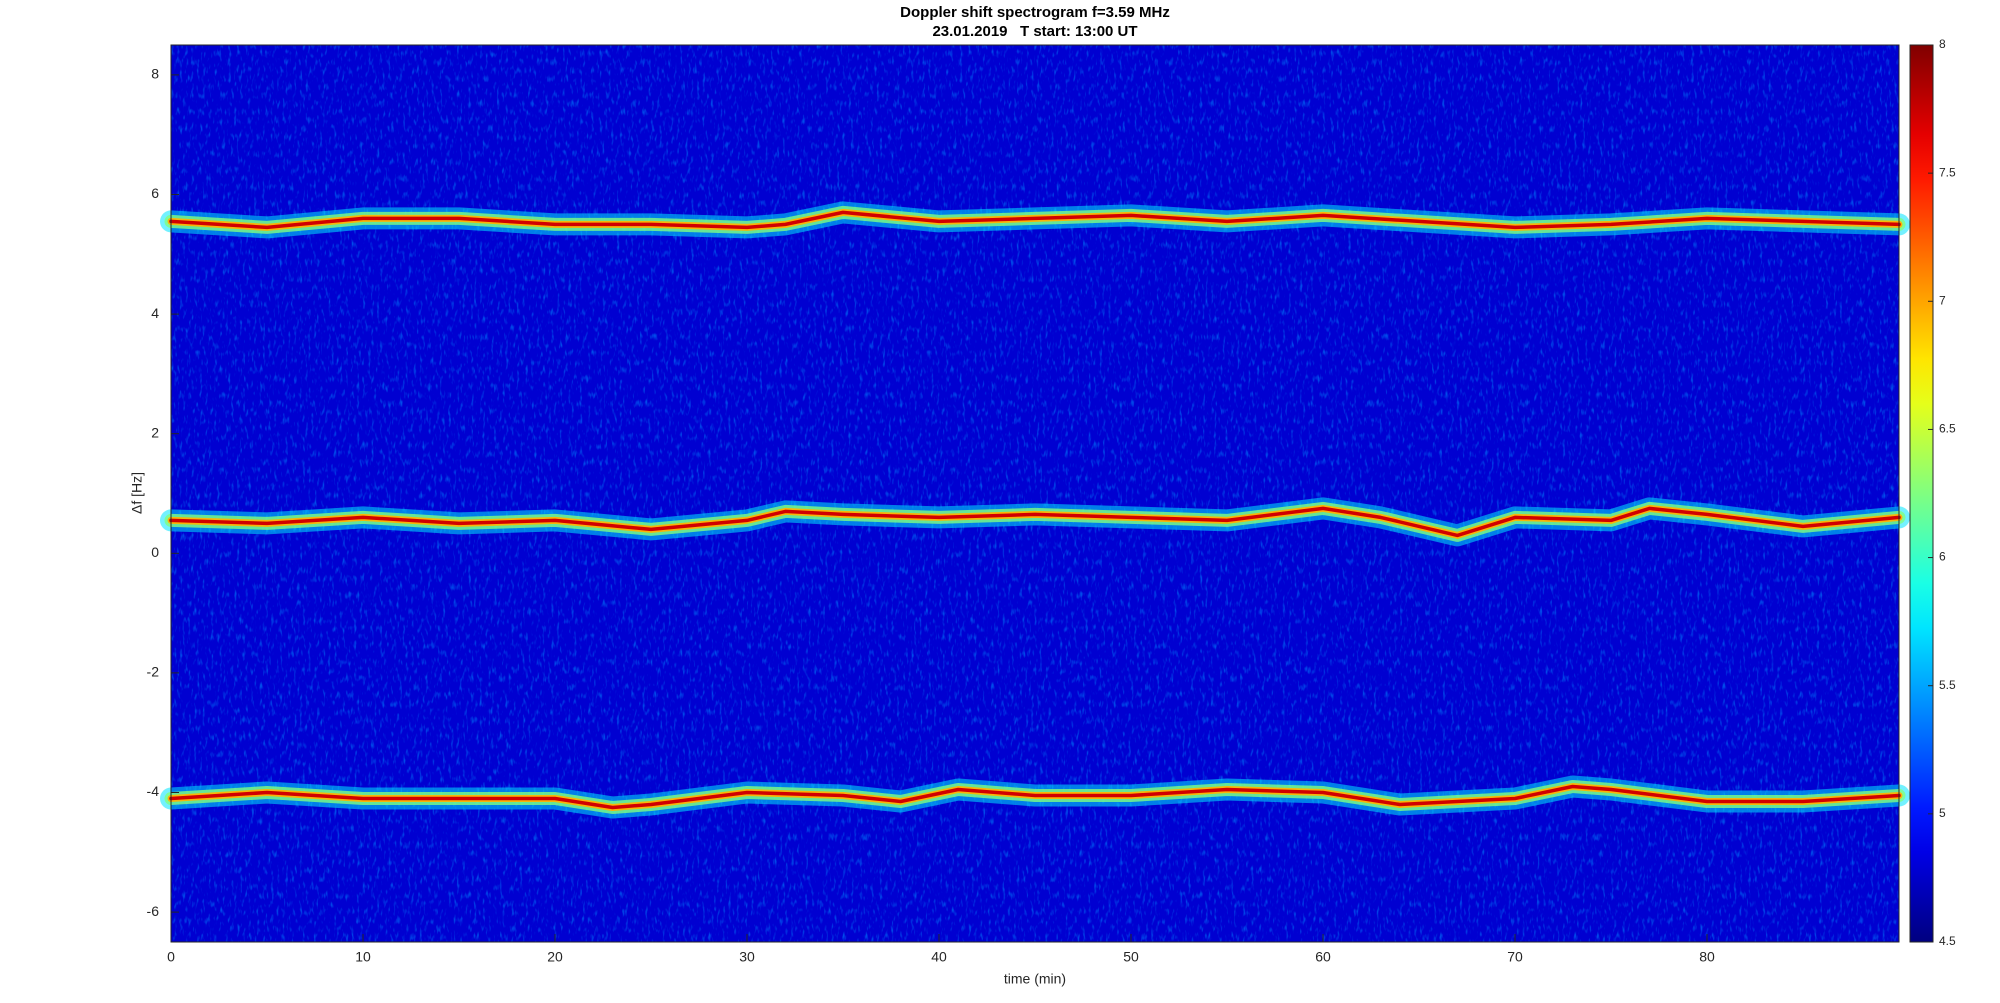 Image resolution: width=2000 pixels, height=1003 pixels. I want to click on colorbar-tick-label: 7.5, so click(1947, 172).